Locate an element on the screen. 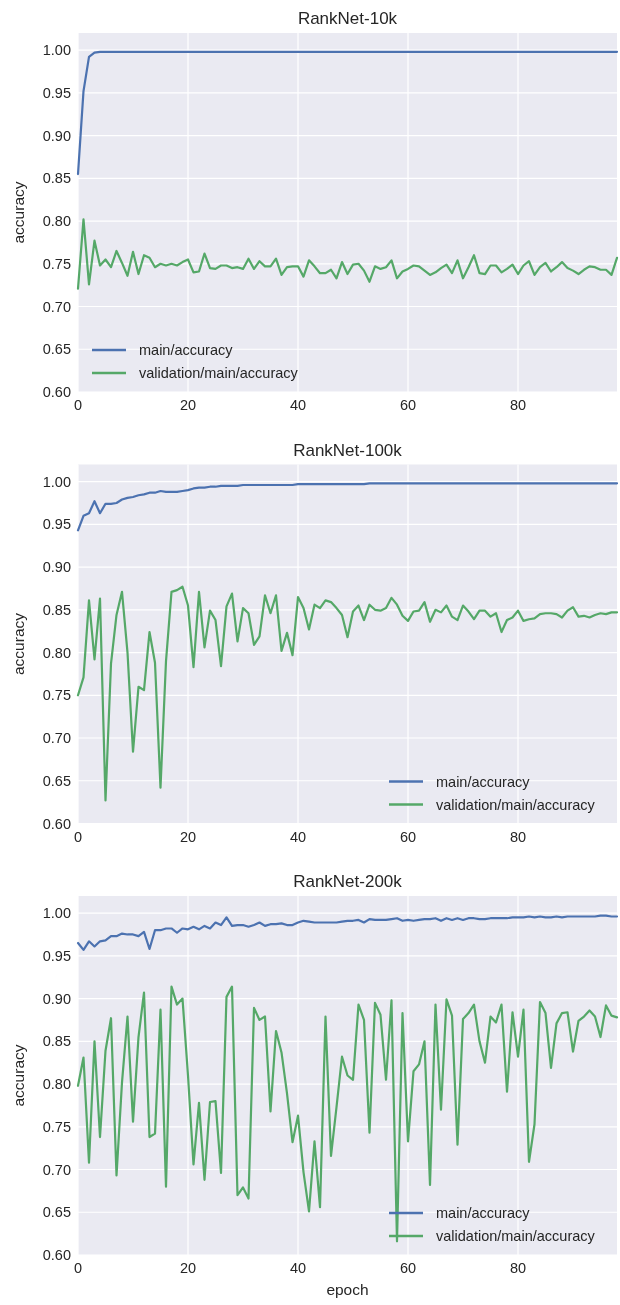 The width and height of the screenshot is (620, 1305). chart-title: RankNet-200k is located at coordinates (348, 881).